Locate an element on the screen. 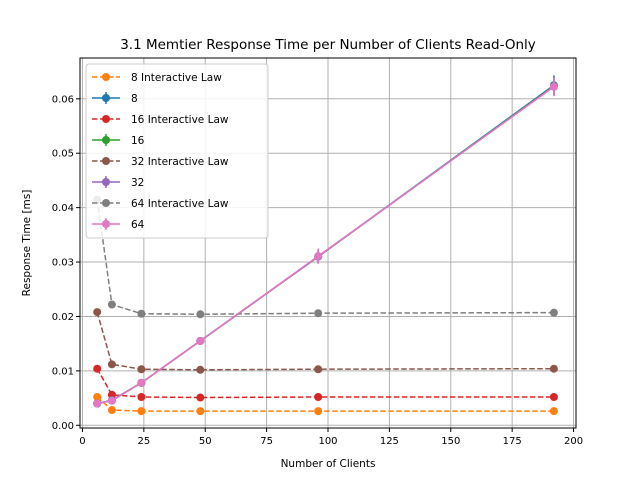 This screenshot has width=640, height=480. x-axis-label: Number of Clients is located at coordinates (328, 464).